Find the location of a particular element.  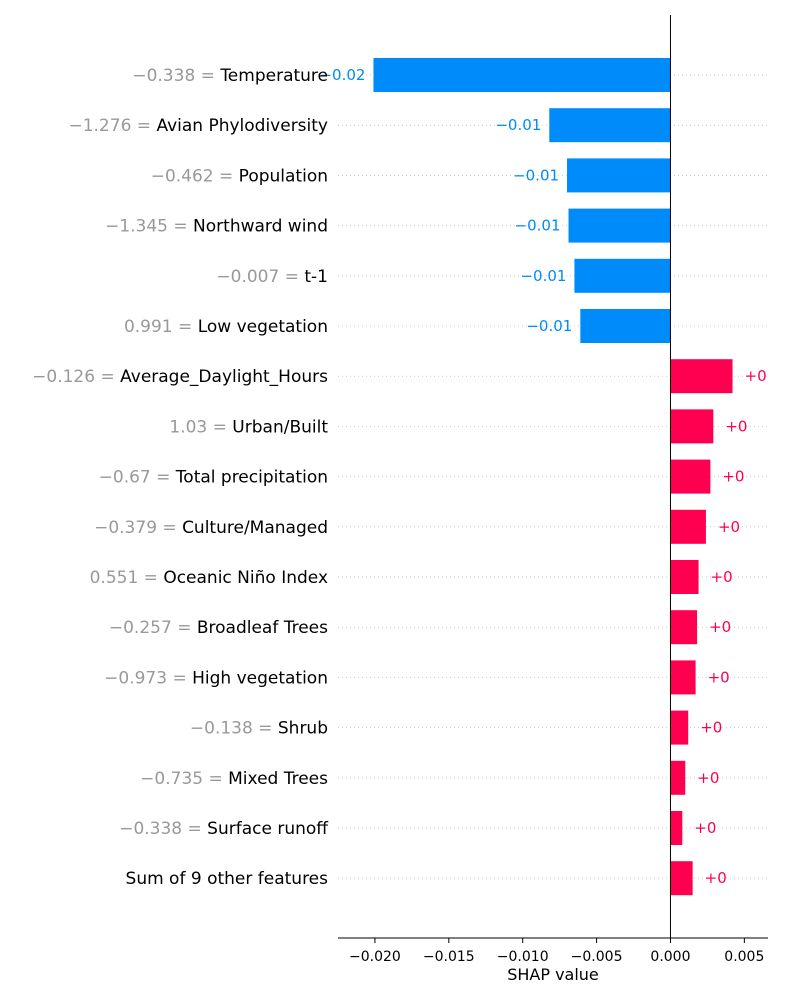

feature-value: 1.03 = is located at coordinates (200, 427).